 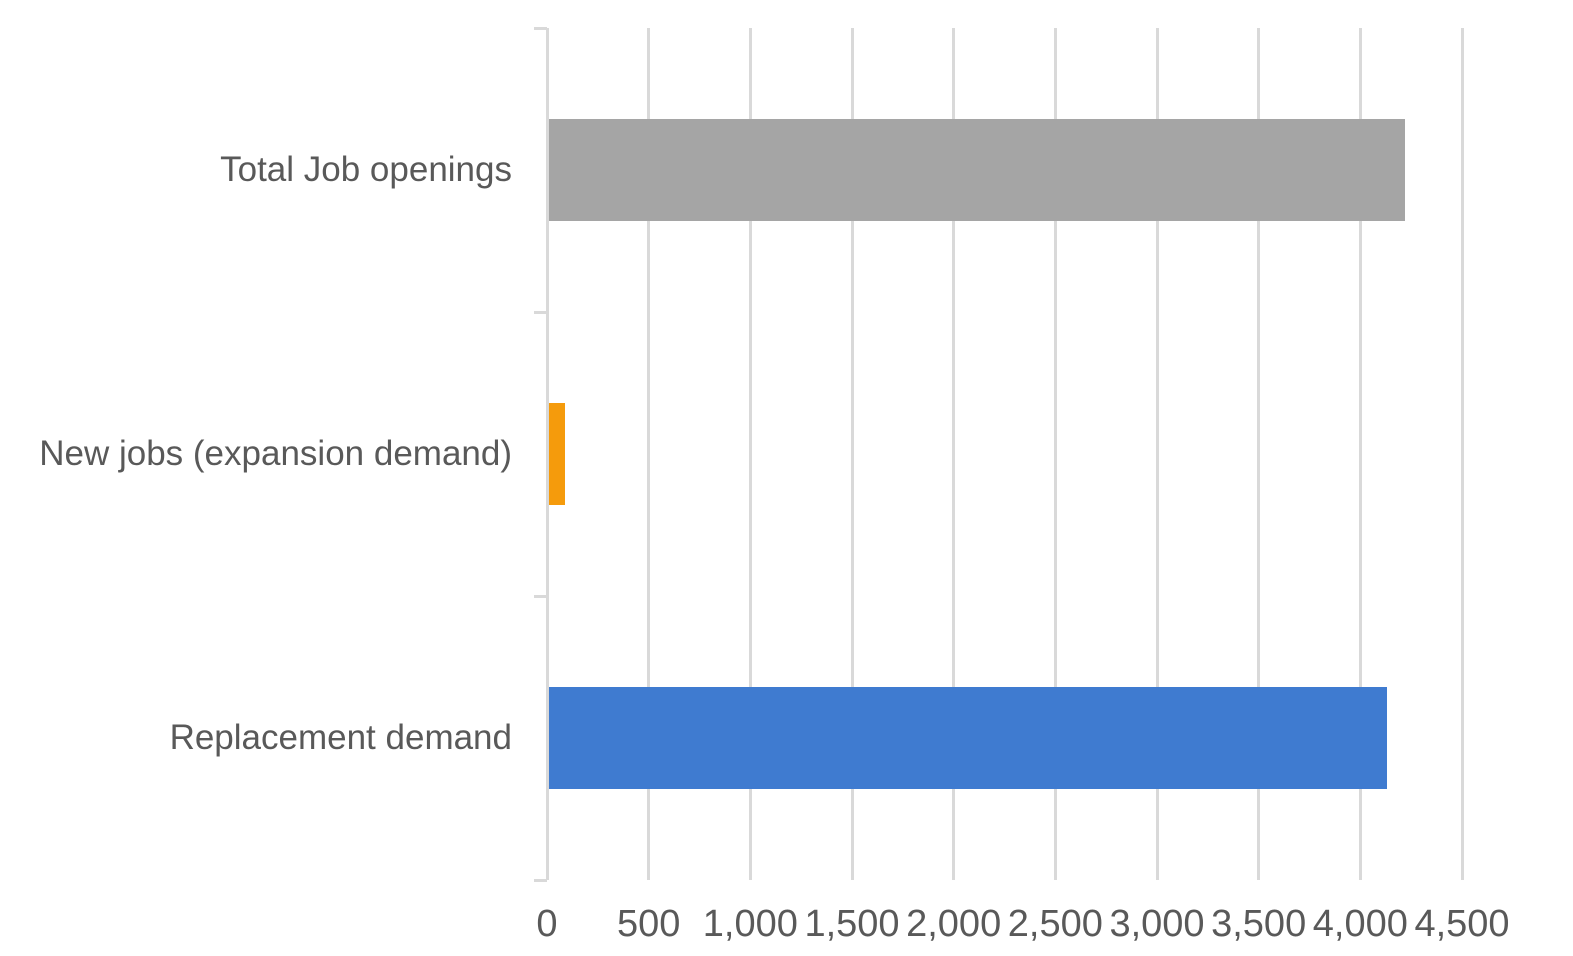 What do you see at coordinates (1462, 924) in the screenshot?
I see `x-tick-label: 4,500` at bounding box center [1462, 924].